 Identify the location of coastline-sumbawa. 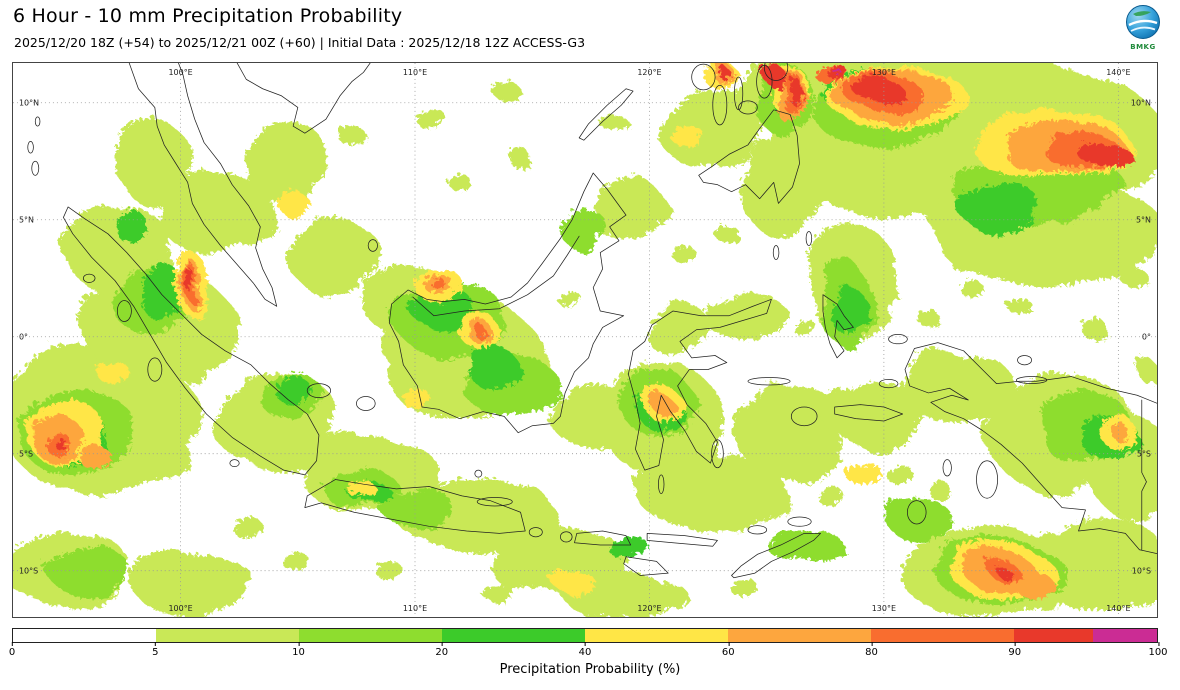
(603, 538).